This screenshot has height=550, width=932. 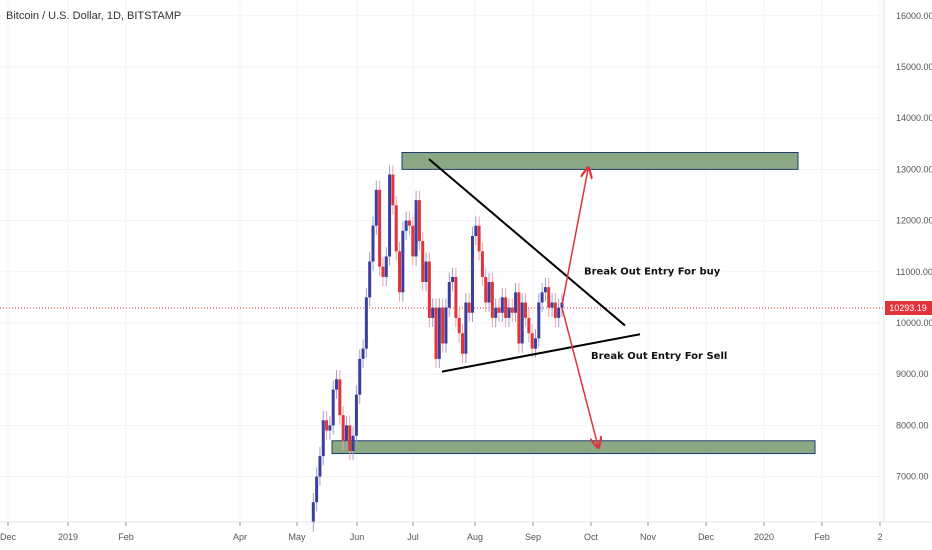 I want to click on annotation-buy: Break Out Entry For buy, so click(x=652, y=271).